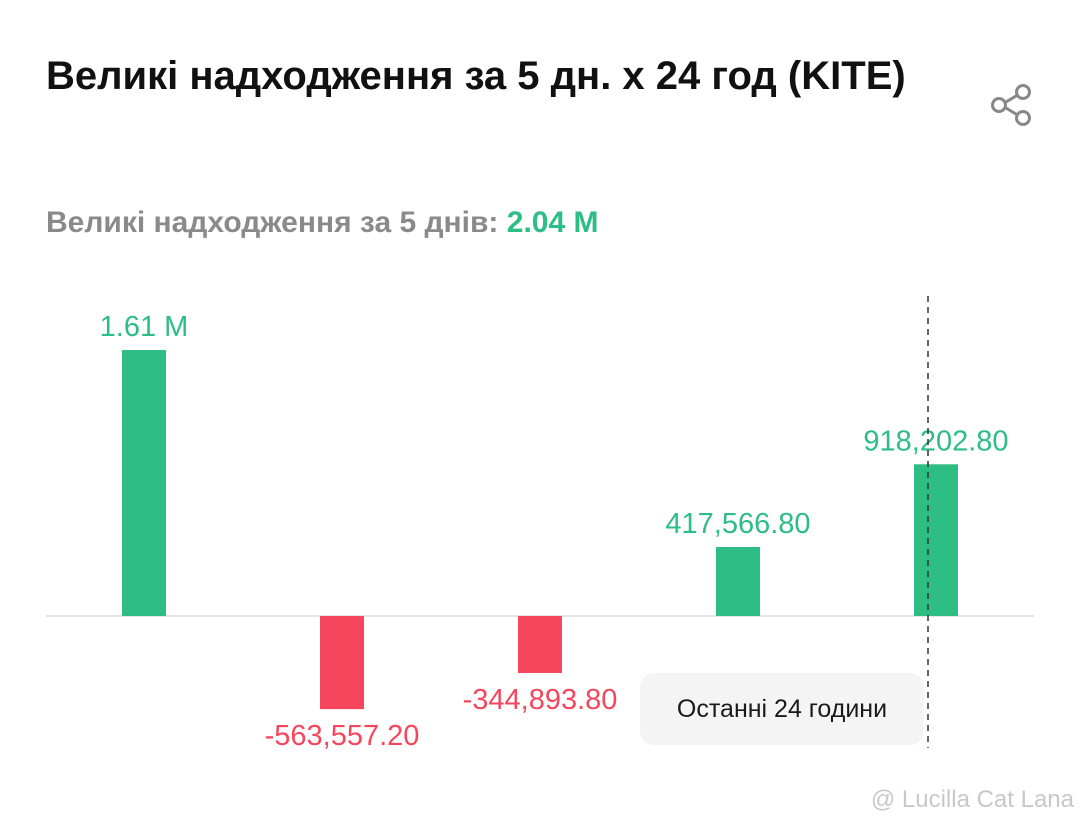 This screenshot has width=1080, height=825. Describe the element at coordinates (342, 736) in the screenshot. I see `bar-label-2: -563,557.20` at that location.